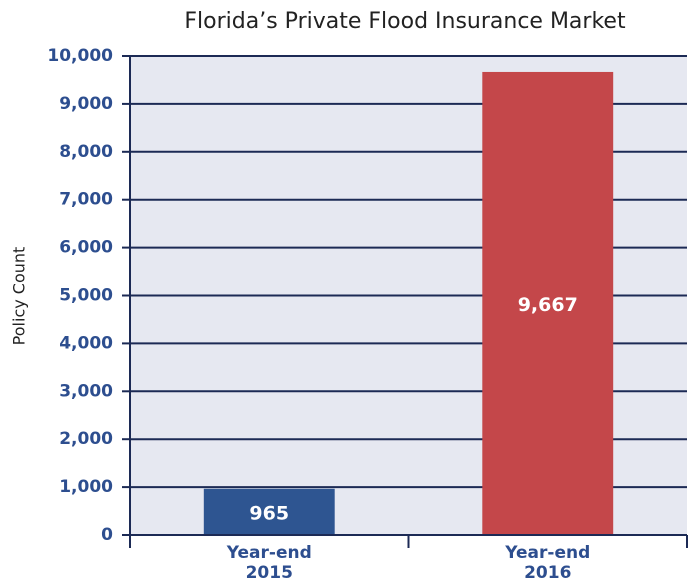 The height and width of the screenshot is (588, 692). What do you see at coordinates (86, 487) in the screenshot?
I see `y-tick-label: 1,000` at bounding box center [86, 487].